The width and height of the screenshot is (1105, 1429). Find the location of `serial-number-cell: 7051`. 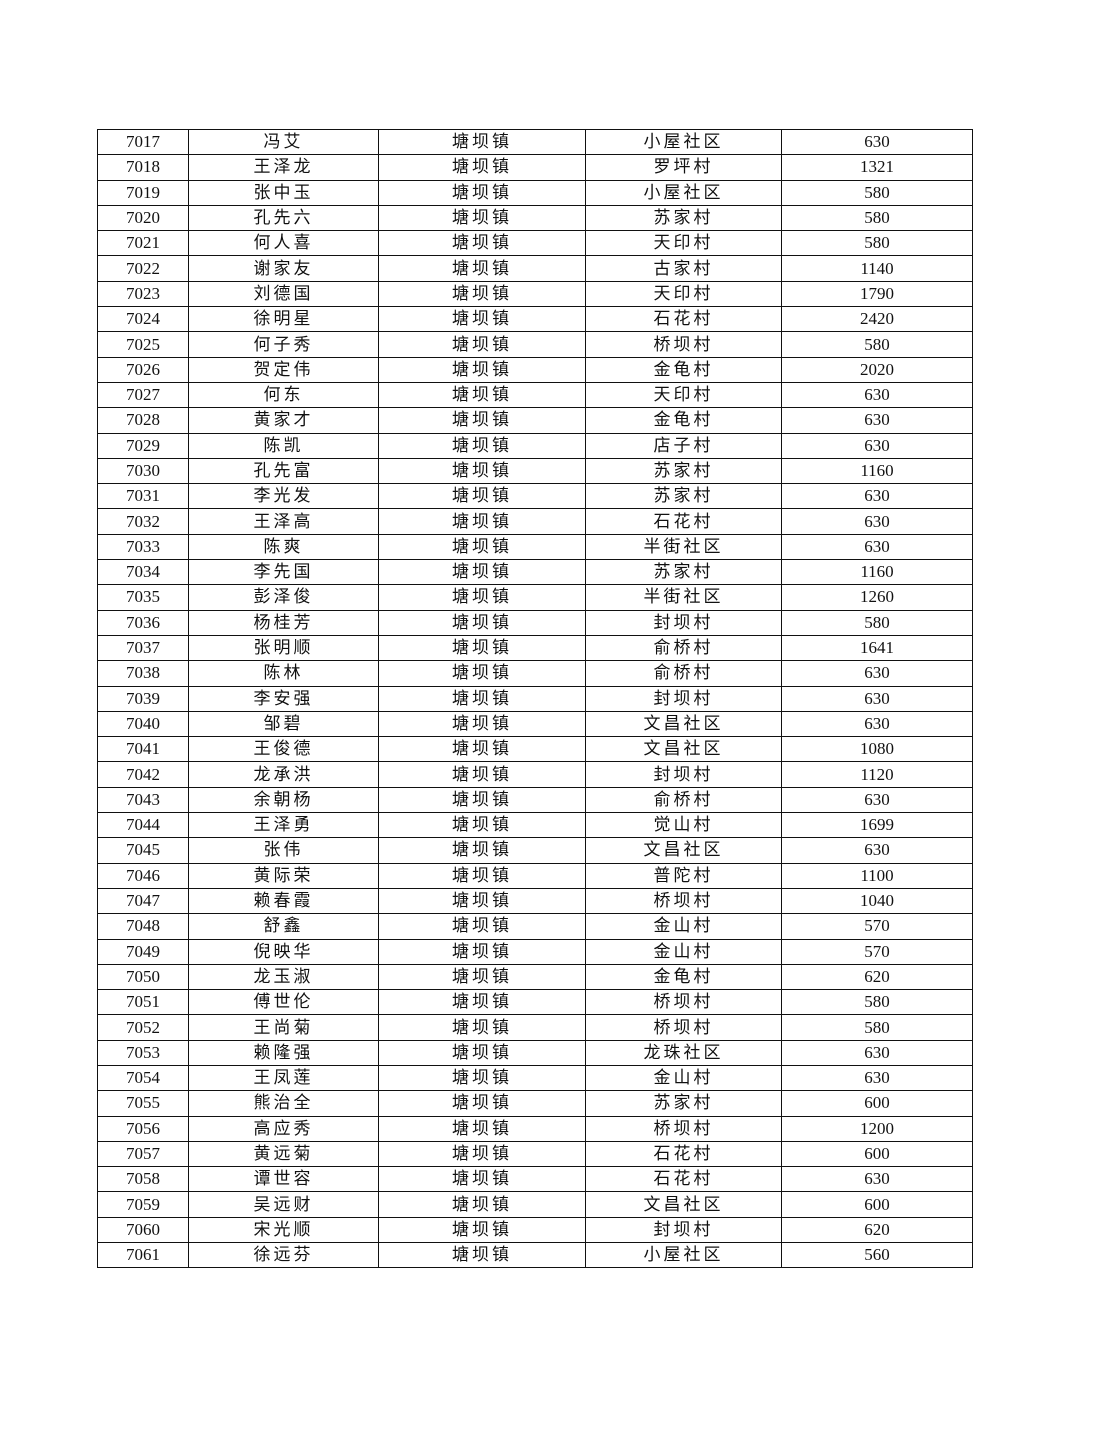

serial-number-cell: 7051 is located at coordinates (143, 1002).